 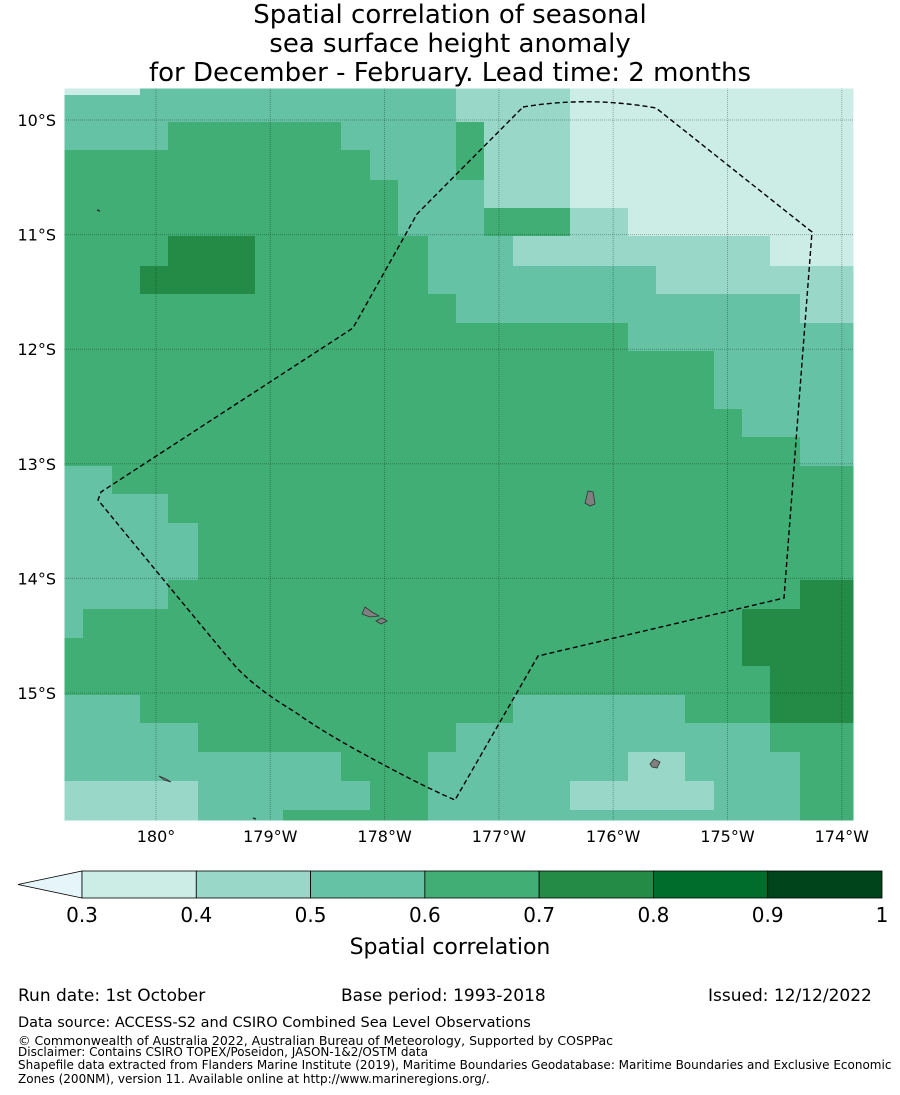 I want to click on colorbar-tick-label: 0.9, so click(x=768, y=915).